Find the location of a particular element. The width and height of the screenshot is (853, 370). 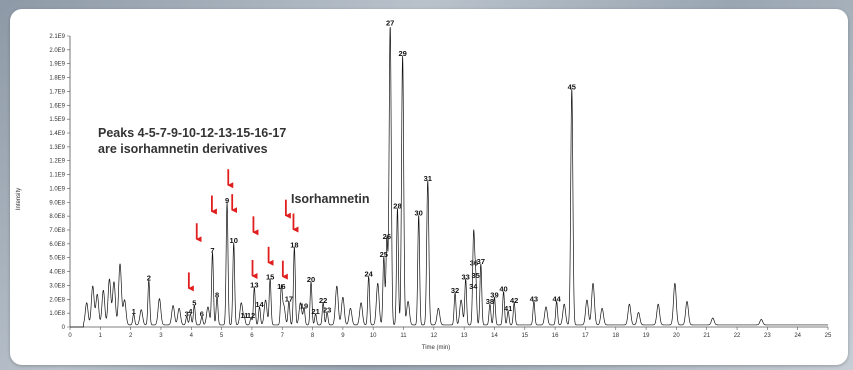

peak-label: 14 is located at coordinates (259, 304).